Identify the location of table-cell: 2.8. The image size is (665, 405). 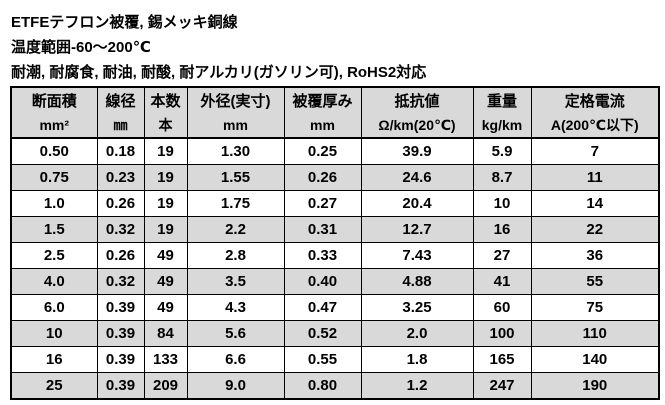
(235, 255).